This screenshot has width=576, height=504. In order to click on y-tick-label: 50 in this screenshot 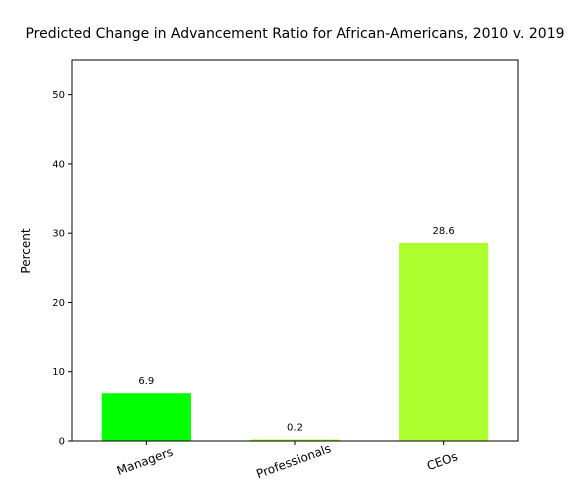, I will do `click(58, 95)`.